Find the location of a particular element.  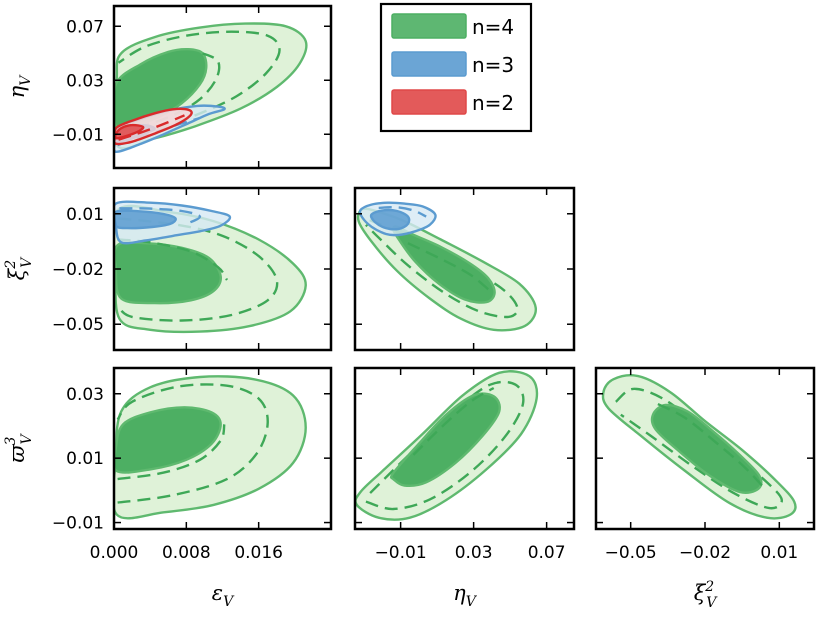

panel-eta_V-vs-xi2_V is located at coordinates (464, 269).